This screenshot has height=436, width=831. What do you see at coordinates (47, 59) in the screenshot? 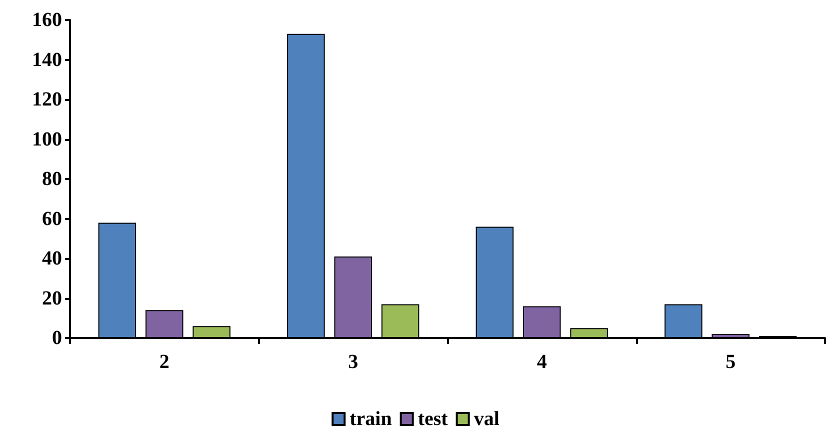
I see `y-tick-label: 140` at bounding box center [47, 59].